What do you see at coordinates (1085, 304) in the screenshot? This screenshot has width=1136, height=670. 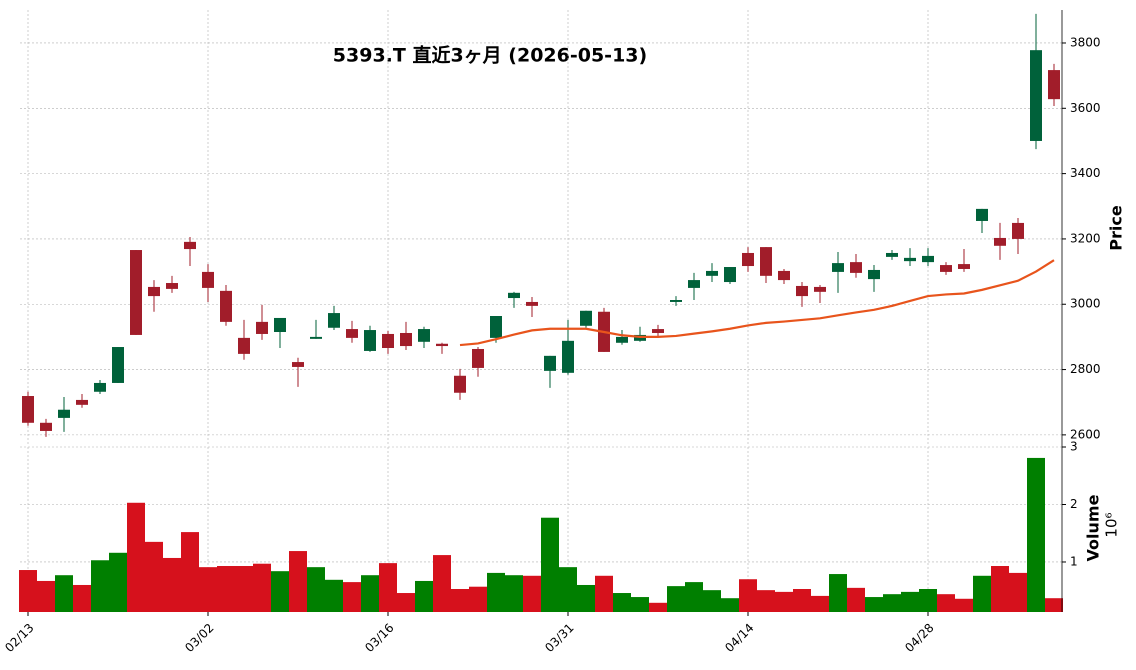 I see `y-tick-label: 3000` at bounding box center [1085, 304].